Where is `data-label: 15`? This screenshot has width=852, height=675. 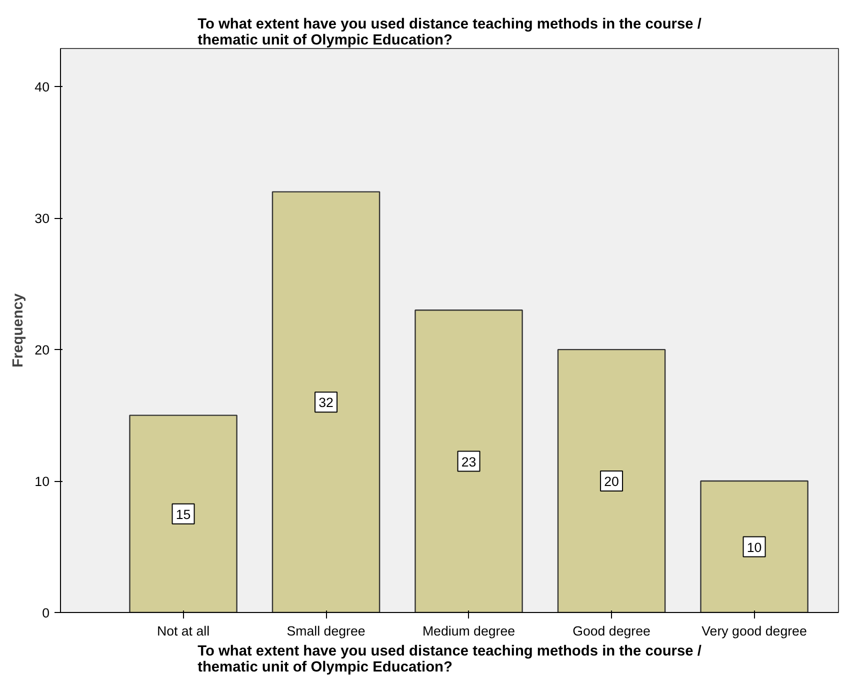 data-label: 15 is located at coordinates (183, 514).